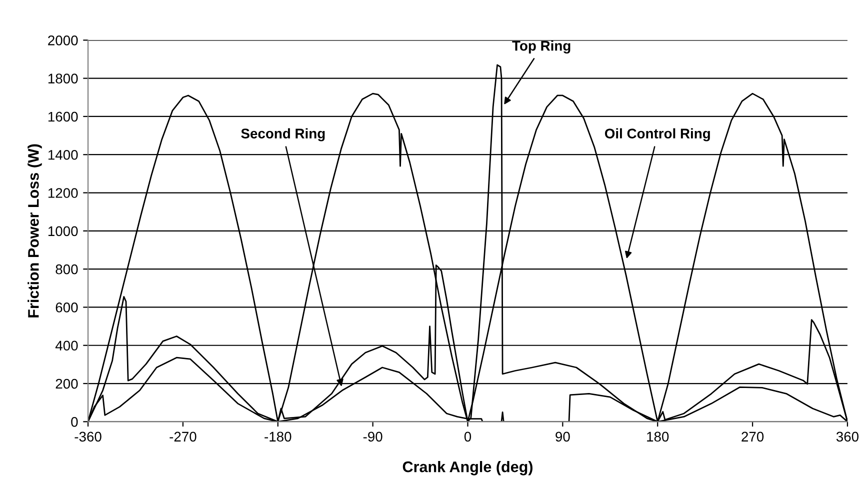 Image resolution: width=863 pixels, height=502 pixels. Describe the element at coordinates (183, 437) in the screenshot. I see `x-tick-label: -270` at that location.